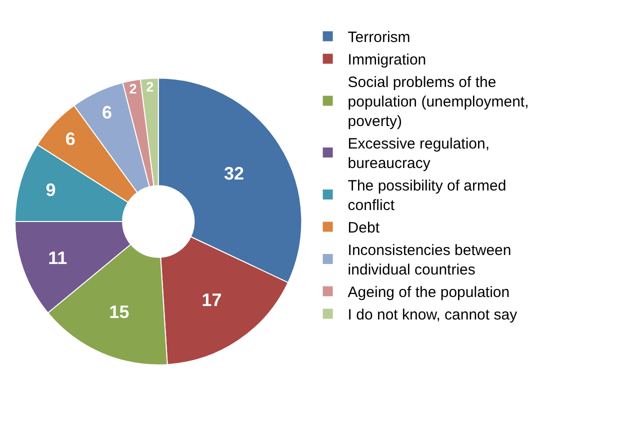  What do you see at coordinates (51, 190) in the screenshot?
I see `data-label: 9` at bounding box center [51, 190].